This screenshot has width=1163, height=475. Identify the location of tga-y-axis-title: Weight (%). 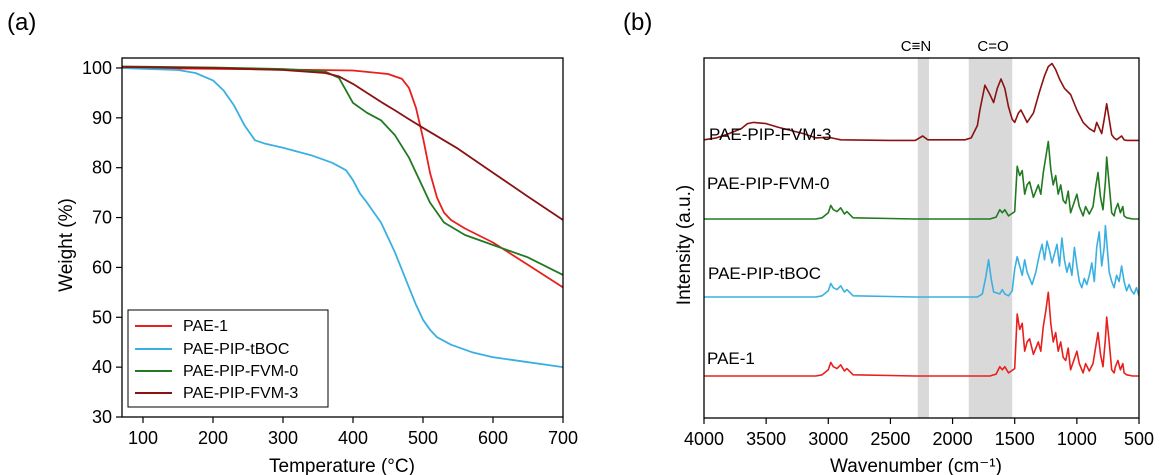
(66, 245).